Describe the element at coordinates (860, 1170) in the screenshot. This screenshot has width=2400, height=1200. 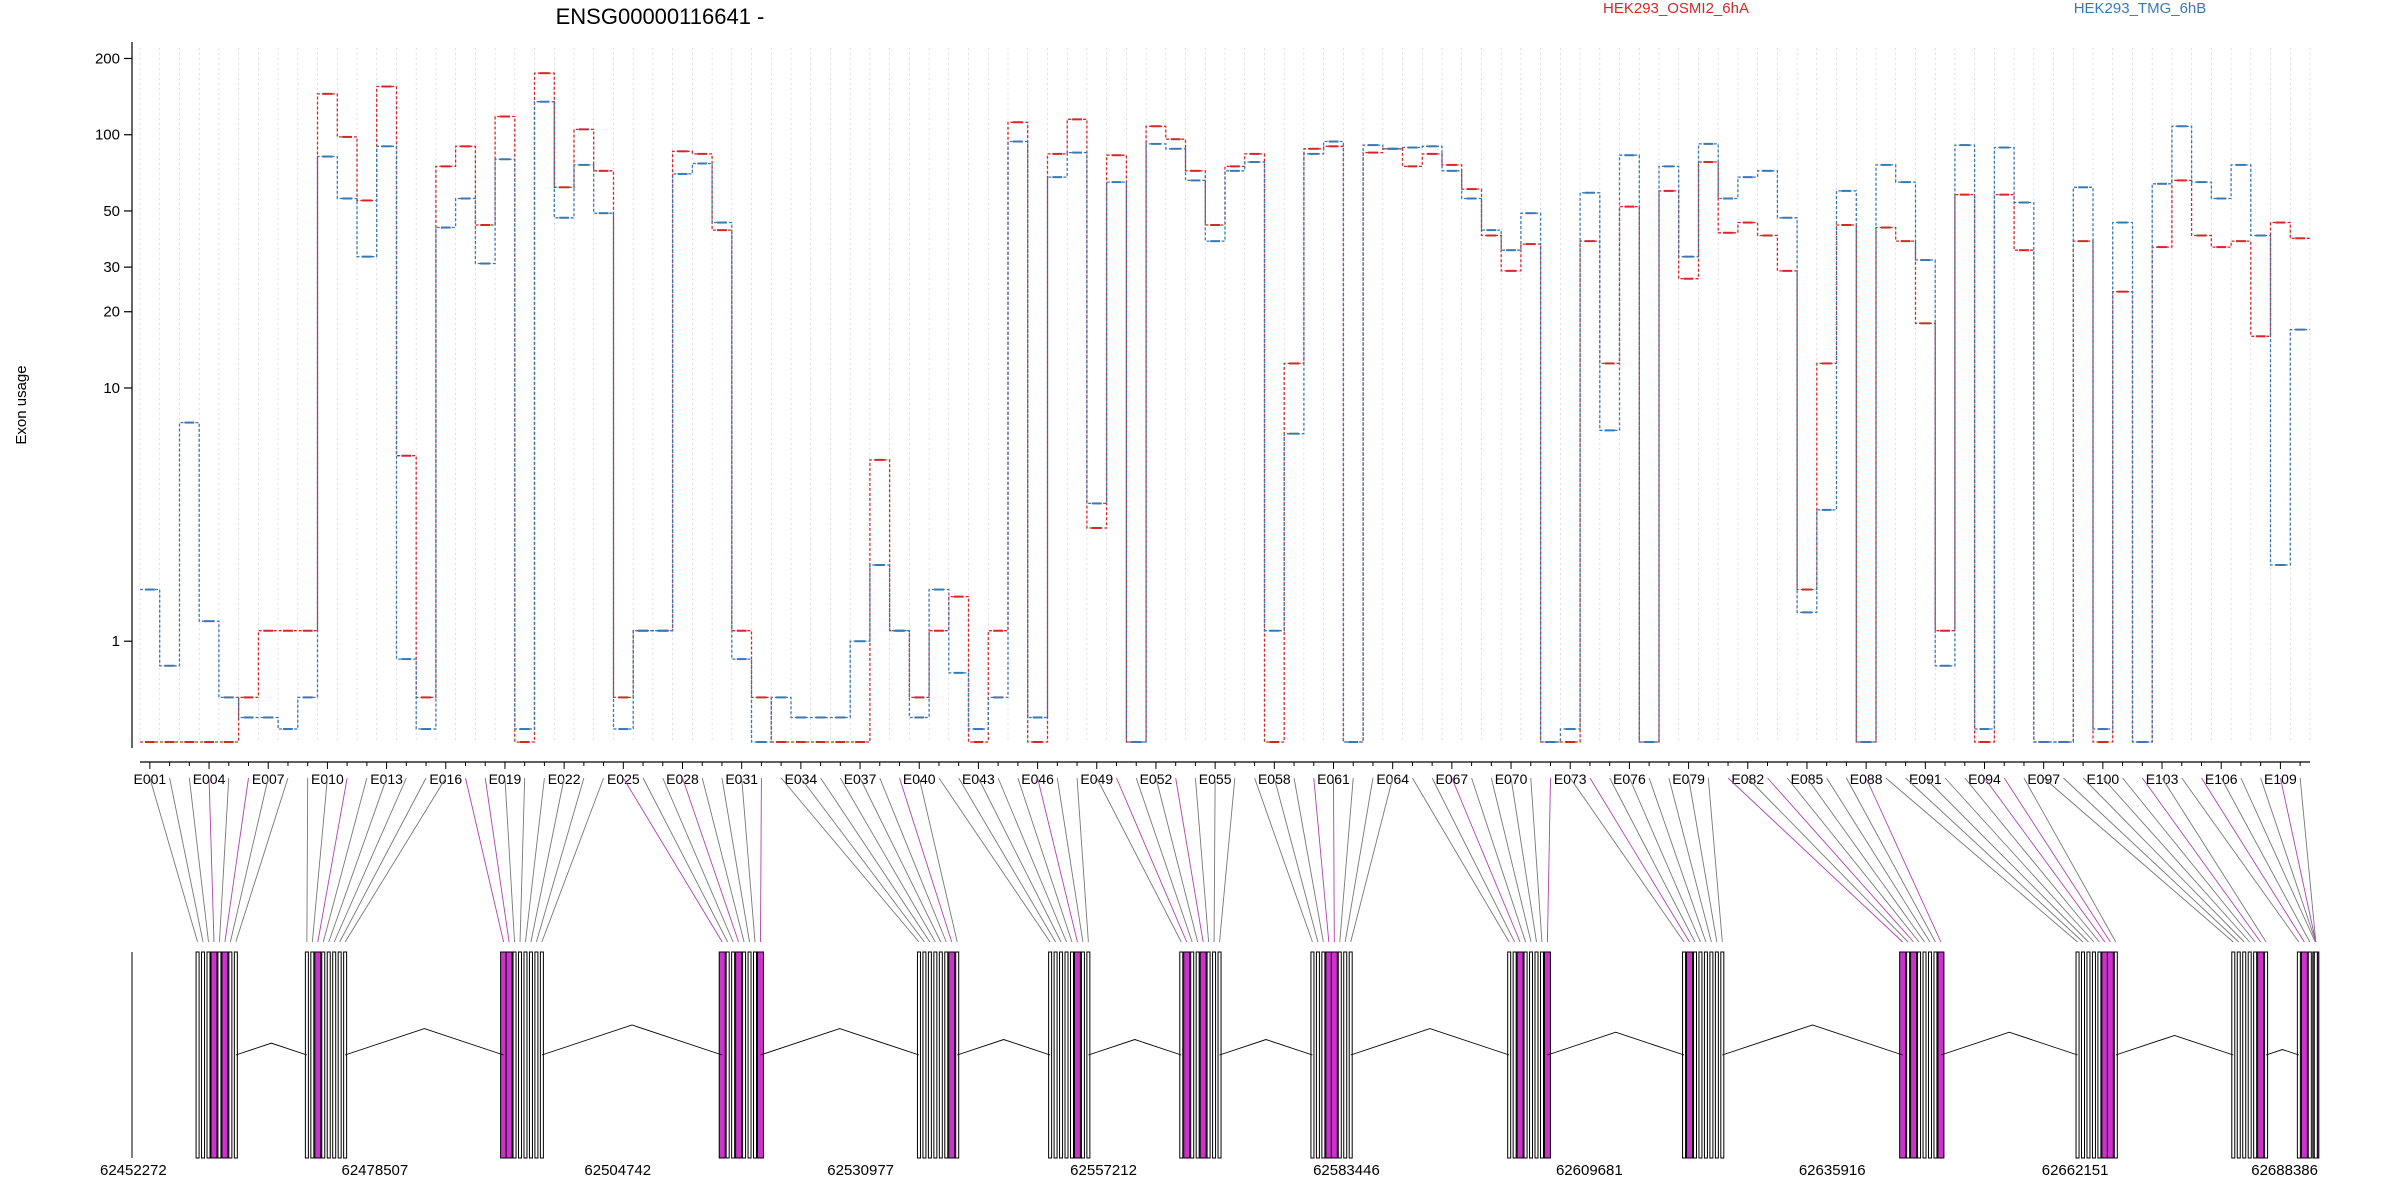
I see `genomic-coordinate-label: 62530977` at that location.